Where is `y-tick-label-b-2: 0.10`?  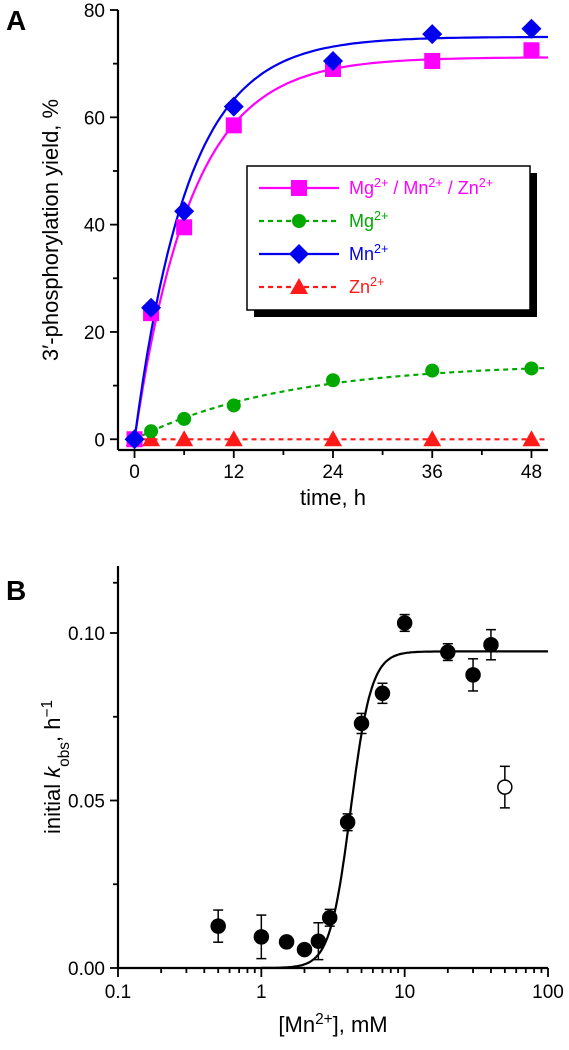 y-tick-label-b-2: 0.10 is located at coordinates (86, 634).